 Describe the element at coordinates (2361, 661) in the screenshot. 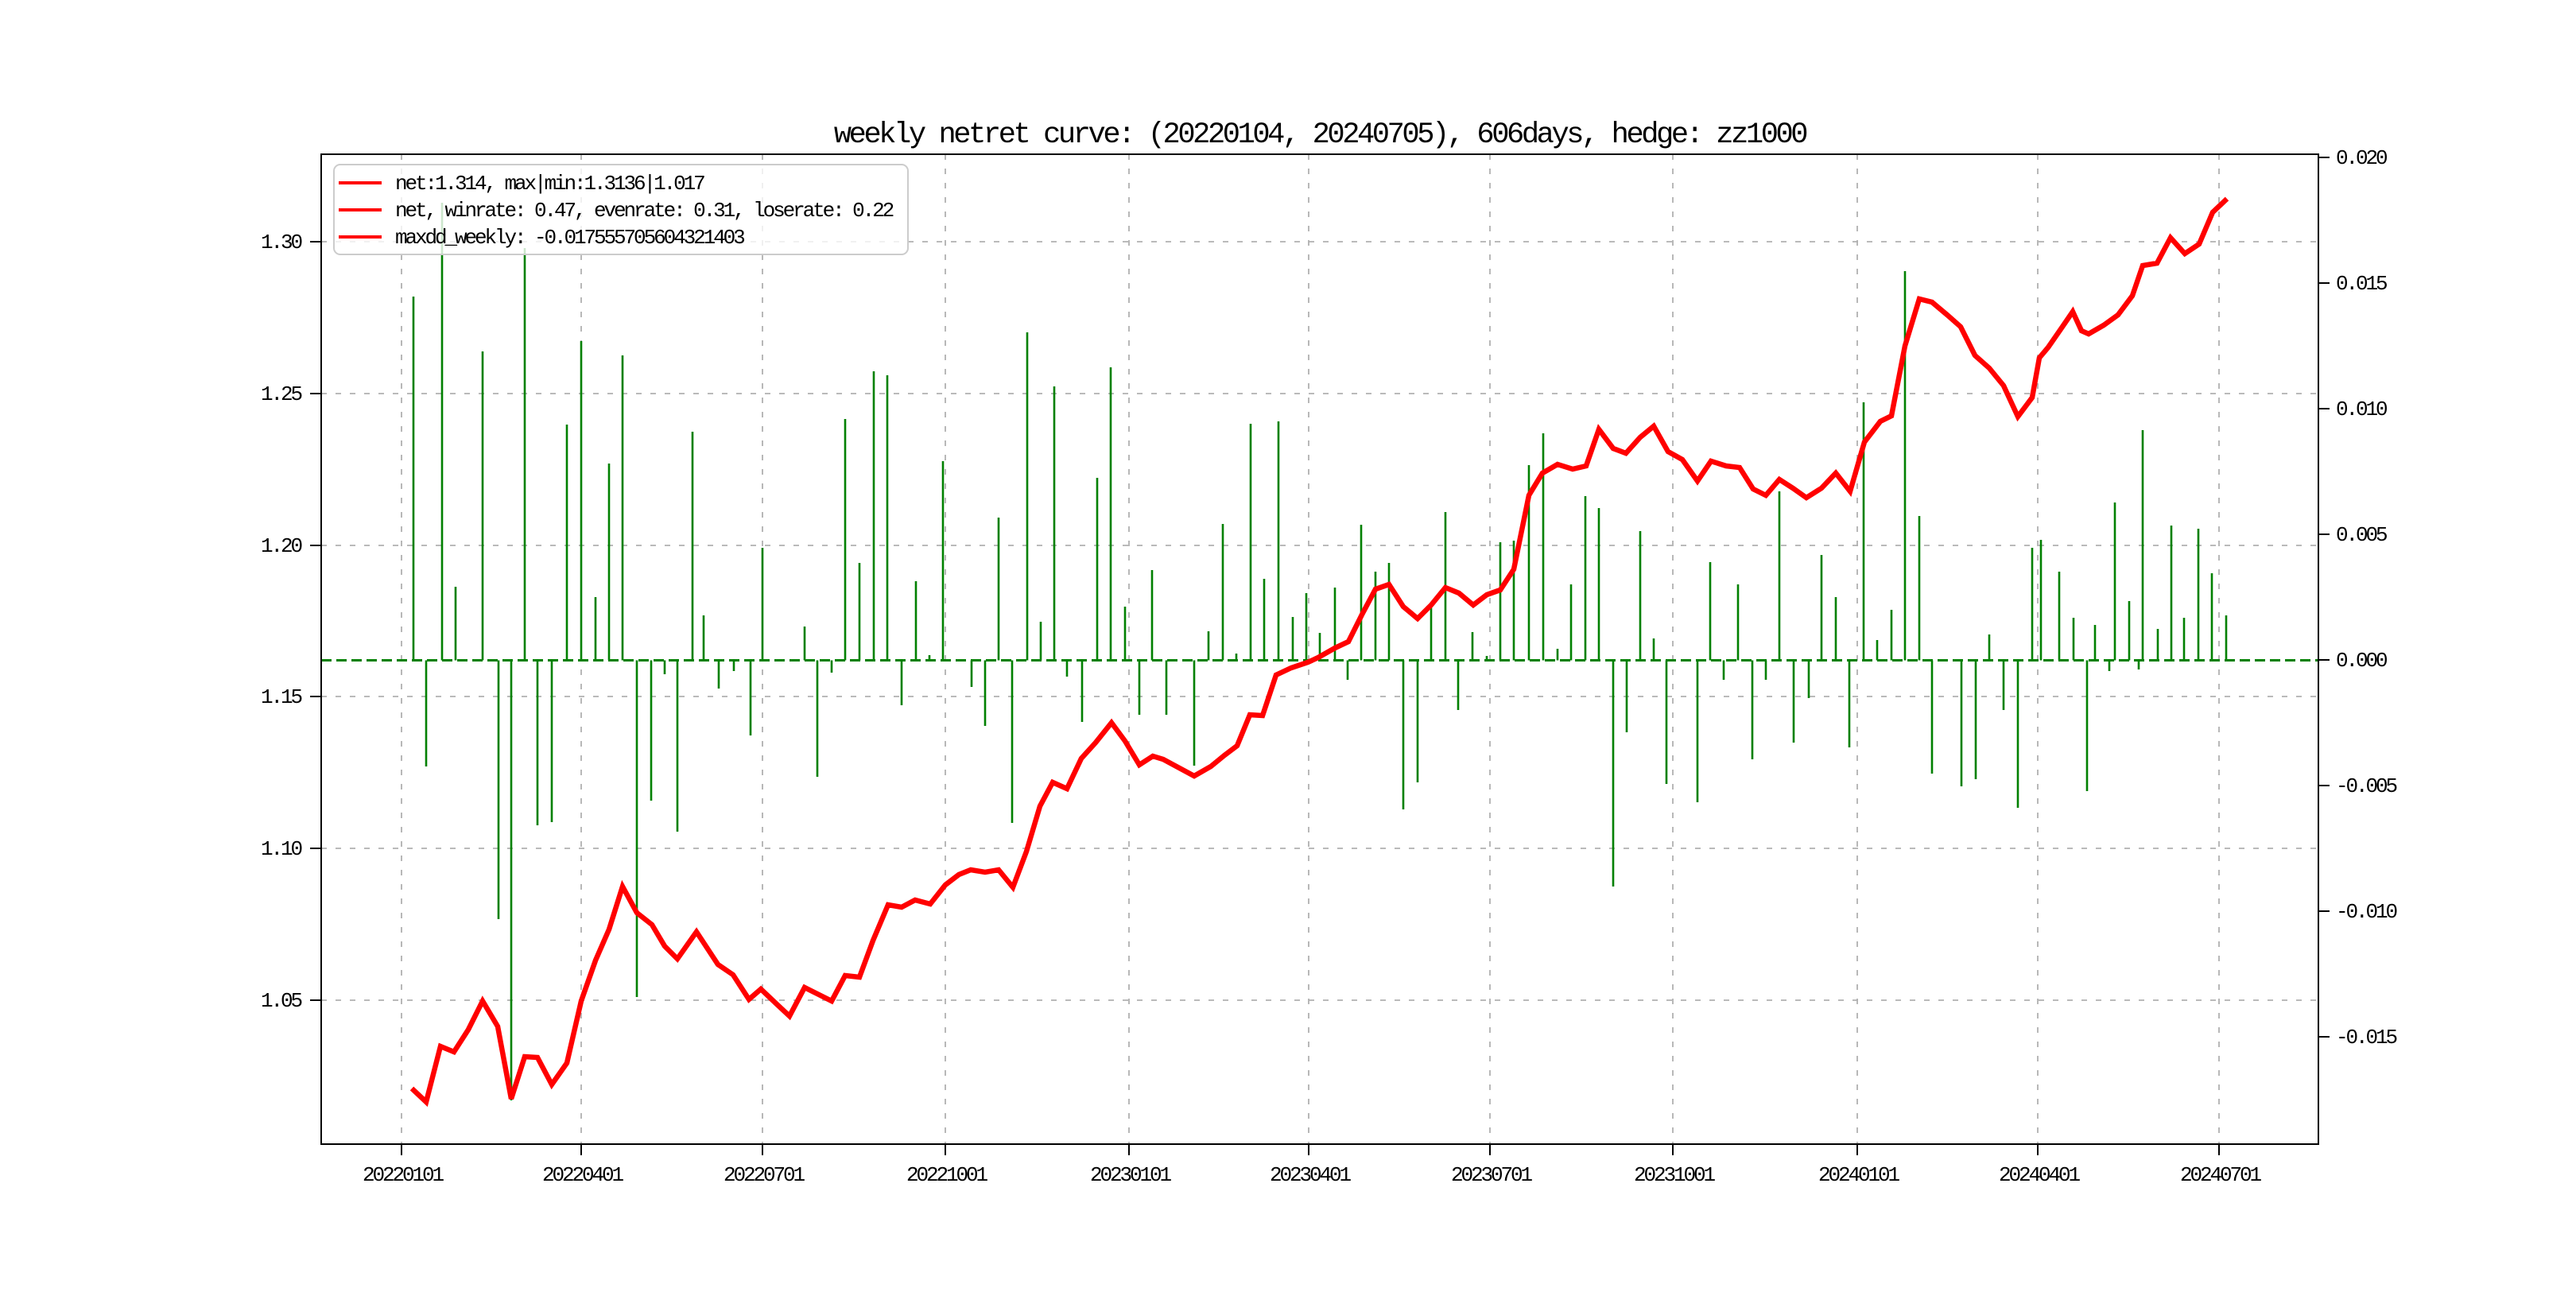

I see `svg-text: 0.000` at that location.